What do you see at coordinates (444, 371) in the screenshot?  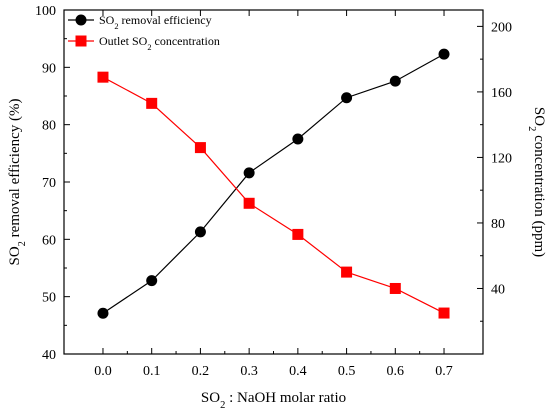 I see `x-tick-label: 0.7` at bounding box center [444, 371].